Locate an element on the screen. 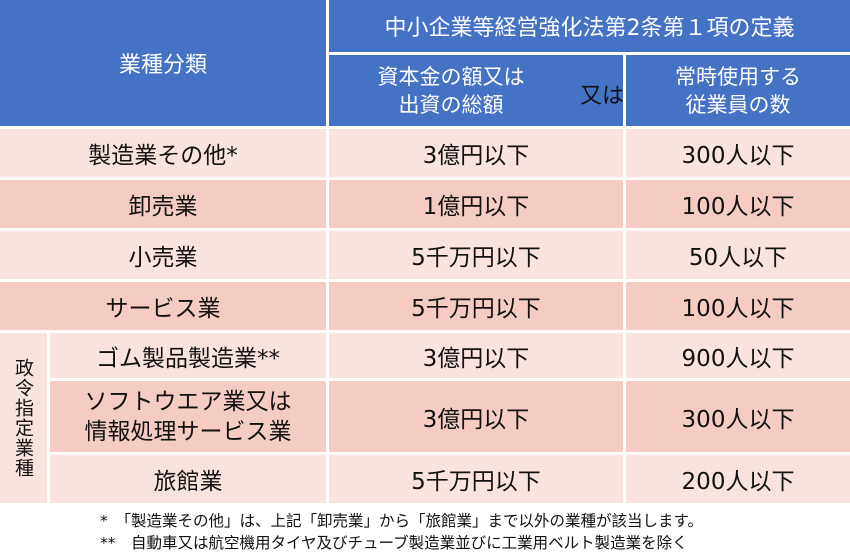  row4-employees-value: 100人以下 is located at coordinates (738, 309).